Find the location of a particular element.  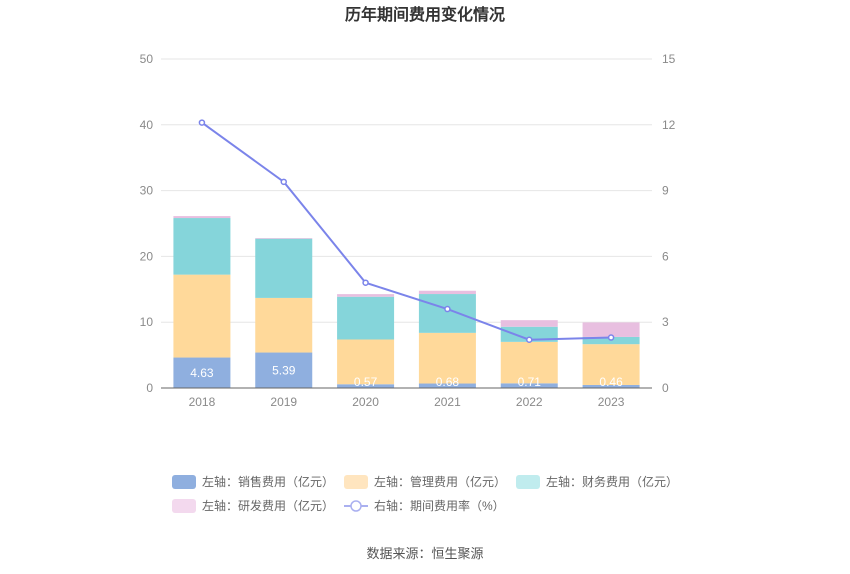

x-axis-tick-label: 2018 is located at coordinates (202, 402).